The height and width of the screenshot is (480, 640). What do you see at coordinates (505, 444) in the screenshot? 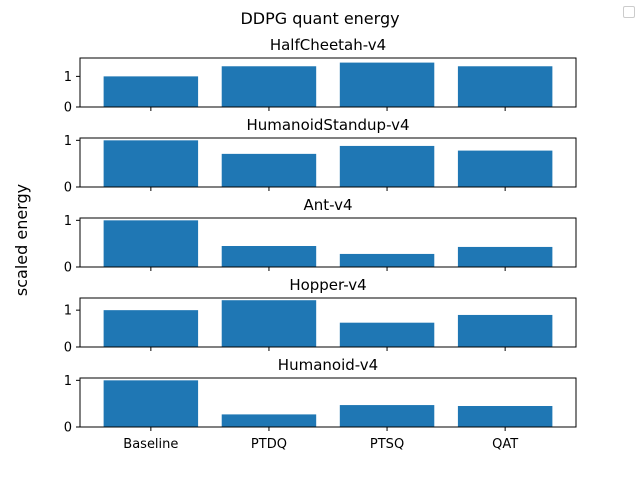
I see `x-tick-label: QAT` at bounding box center [505, 444].